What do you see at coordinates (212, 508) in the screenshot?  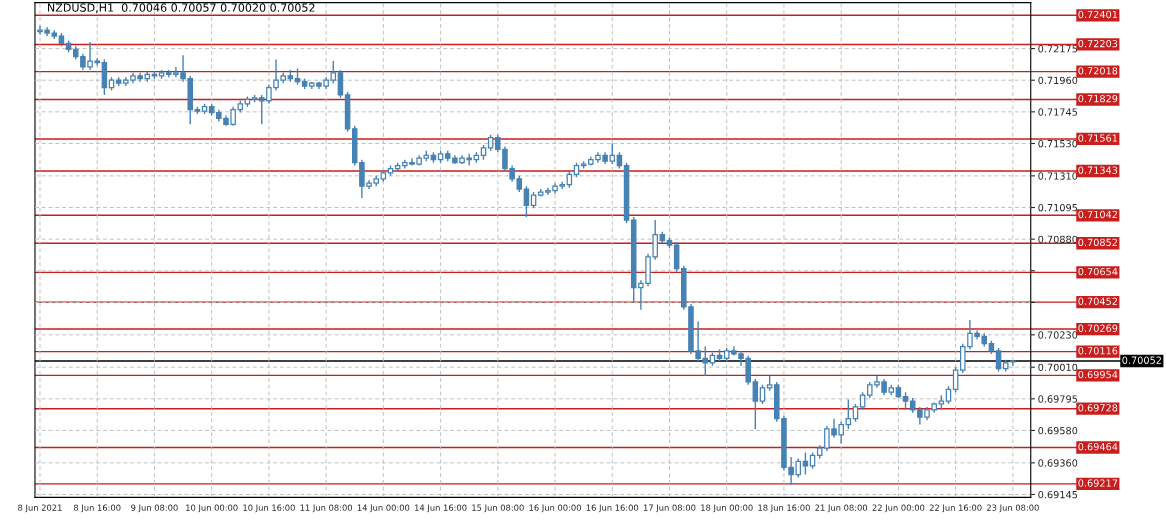 I see `x-tick-label: 10 Jun 00:00` at bounding box center [212, 508].